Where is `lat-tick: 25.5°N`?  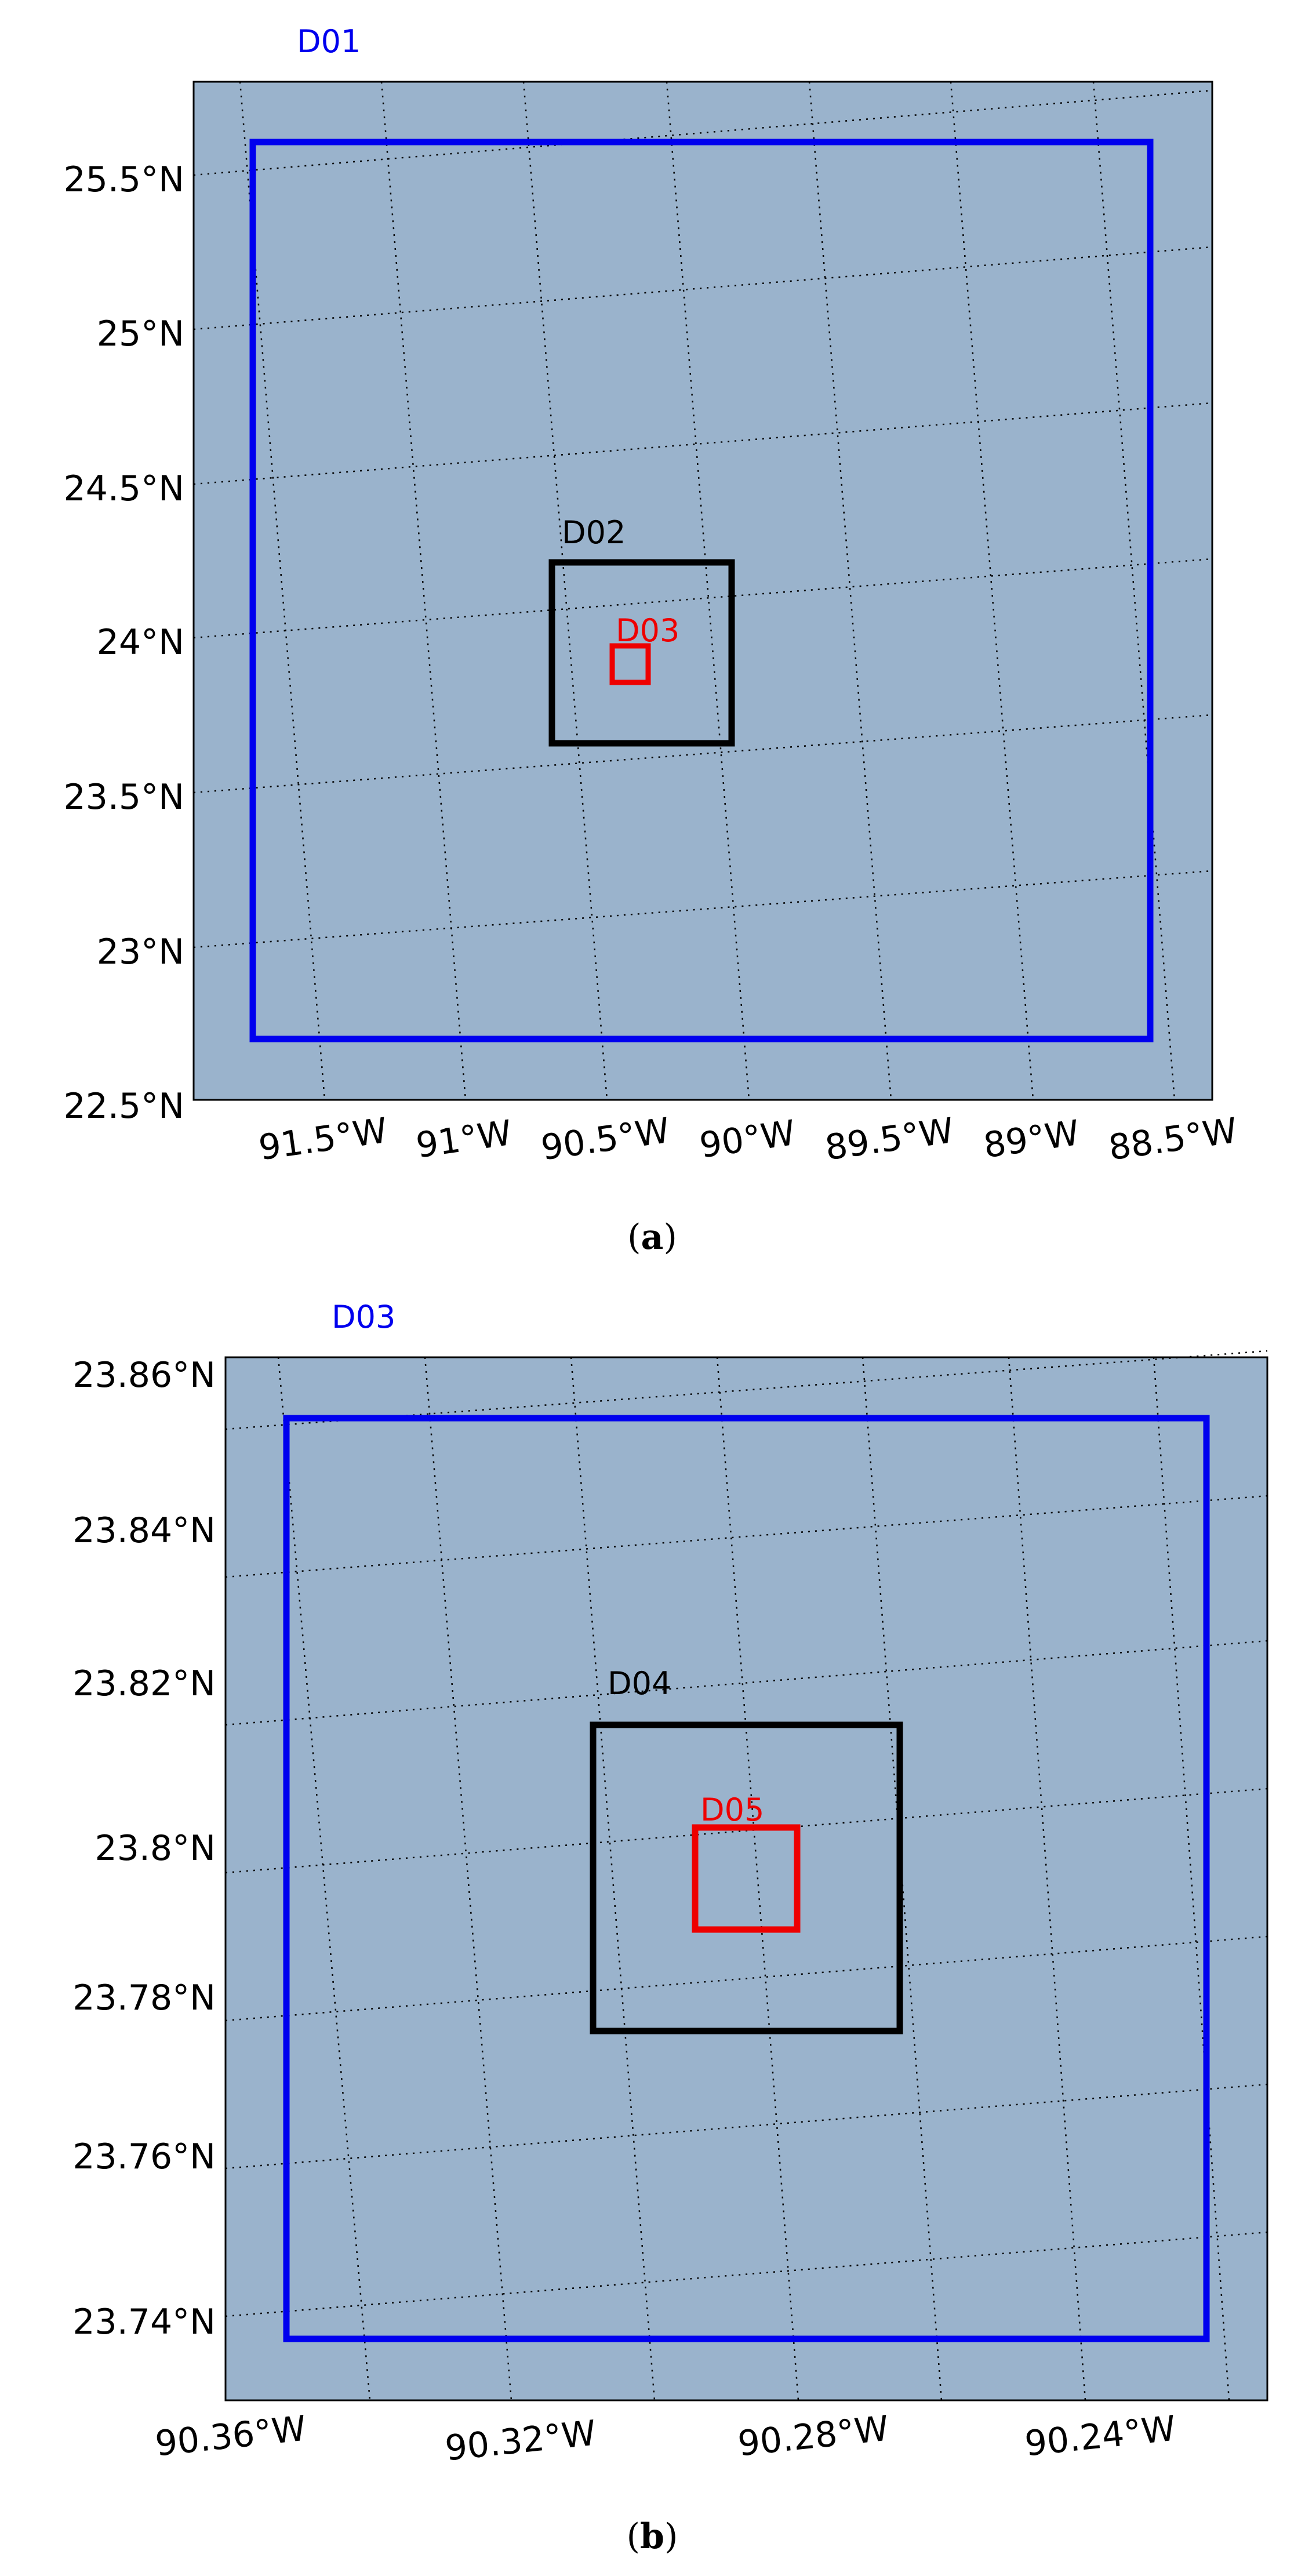
lat-tick: 25.5°N is located at coordinates (124, 179).